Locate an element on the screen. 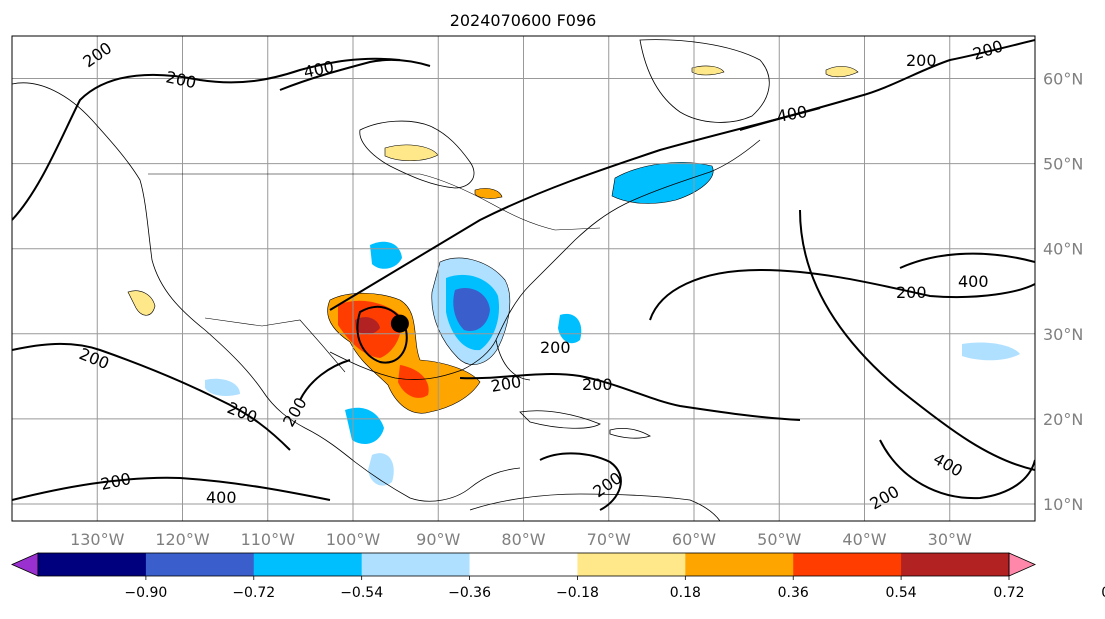 This screenshot has height=619, width=1105. colorbar-tick-label: 0.36 is located at coordinates (793, 593).